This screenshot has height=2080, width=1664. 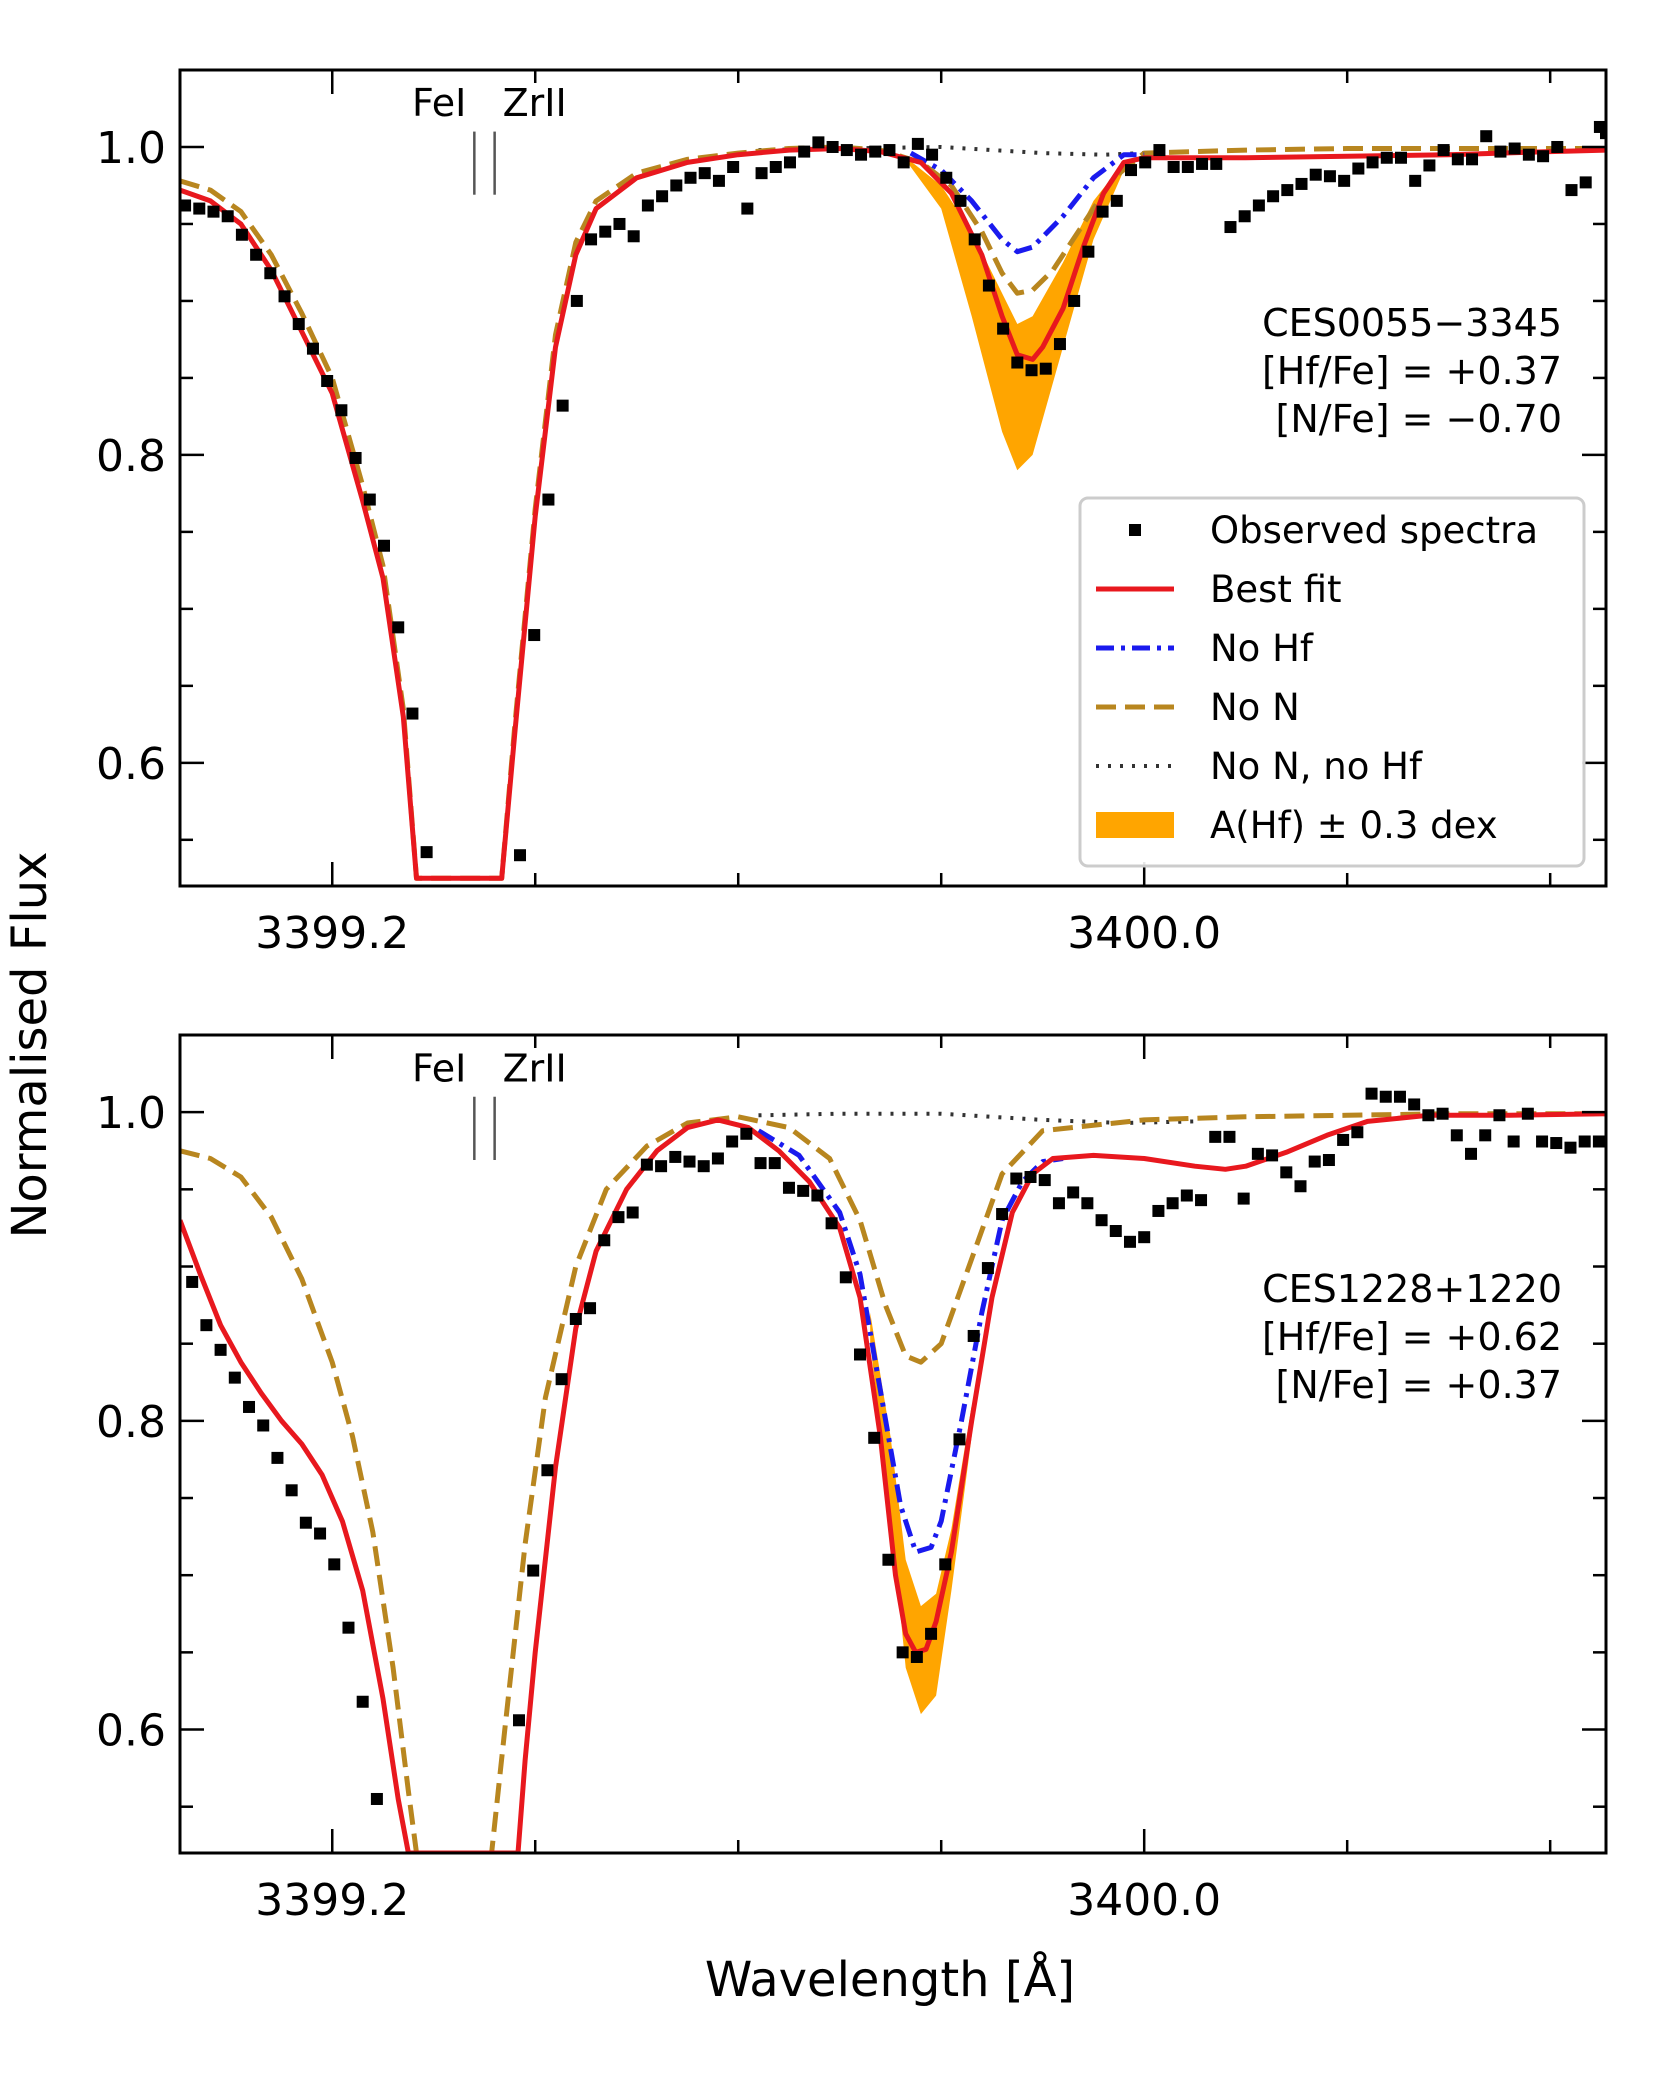 I want to click on legend-label: No Hf, so click(x=1262, y=648).